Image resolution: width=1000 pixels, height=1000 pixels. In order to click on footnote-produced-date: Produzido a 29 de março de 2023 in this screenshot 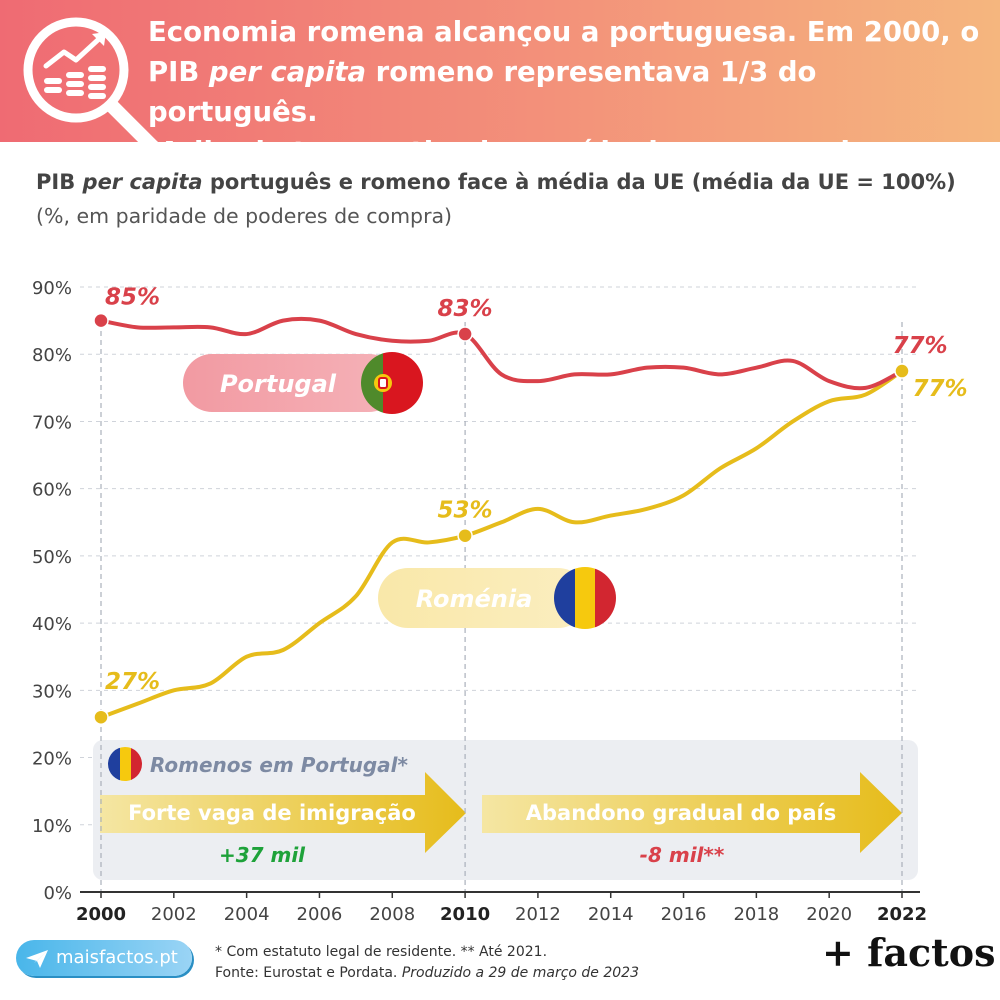, I will do `click(520, 973)`.